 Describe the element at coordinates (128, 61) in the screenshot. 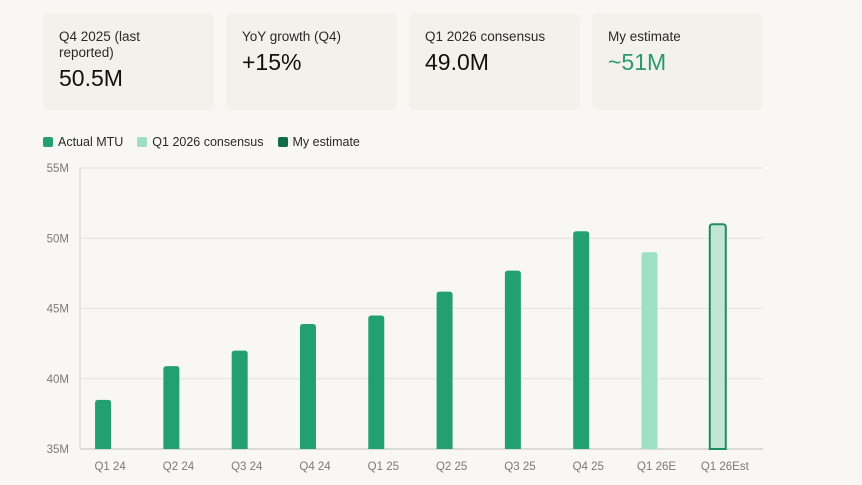

I see `card-last-reported: Q4 2025 (last reported) 50.5M` at that location.